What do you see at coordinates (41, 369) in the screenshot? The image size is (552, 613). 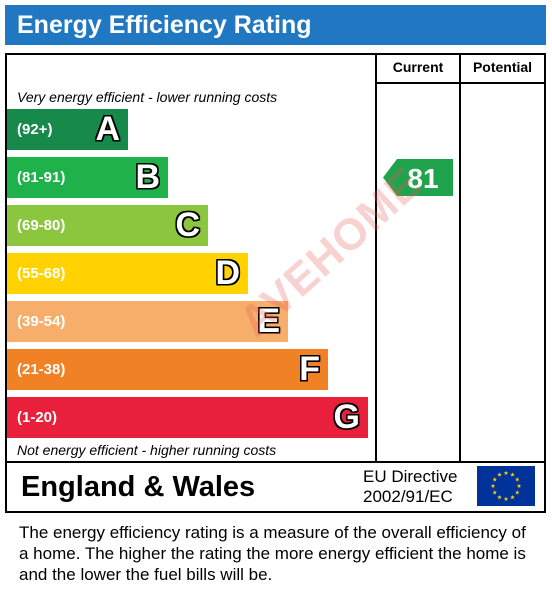 I see `band-range-label: (21-38)` at bounding box center [41, 369].